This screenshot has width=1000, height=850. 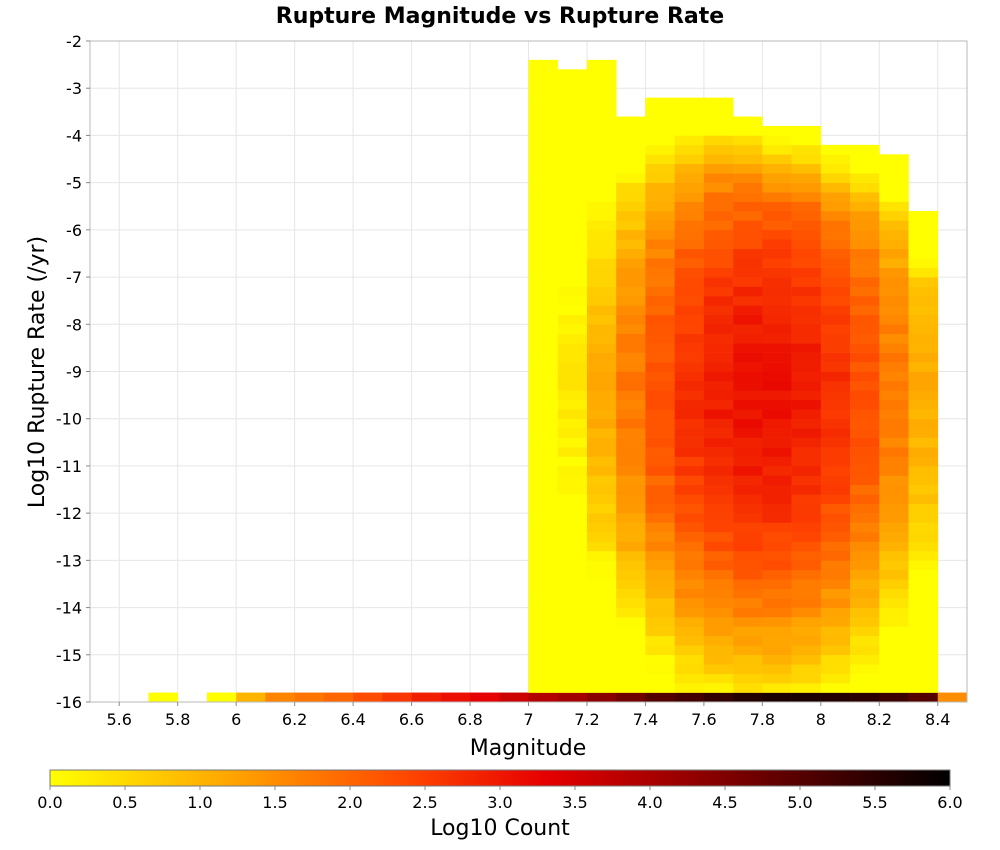 What do you see at coordinates (236, 719) in the screenshot?
I see `x-tick-label: 6` at bounding box center [236, 719].